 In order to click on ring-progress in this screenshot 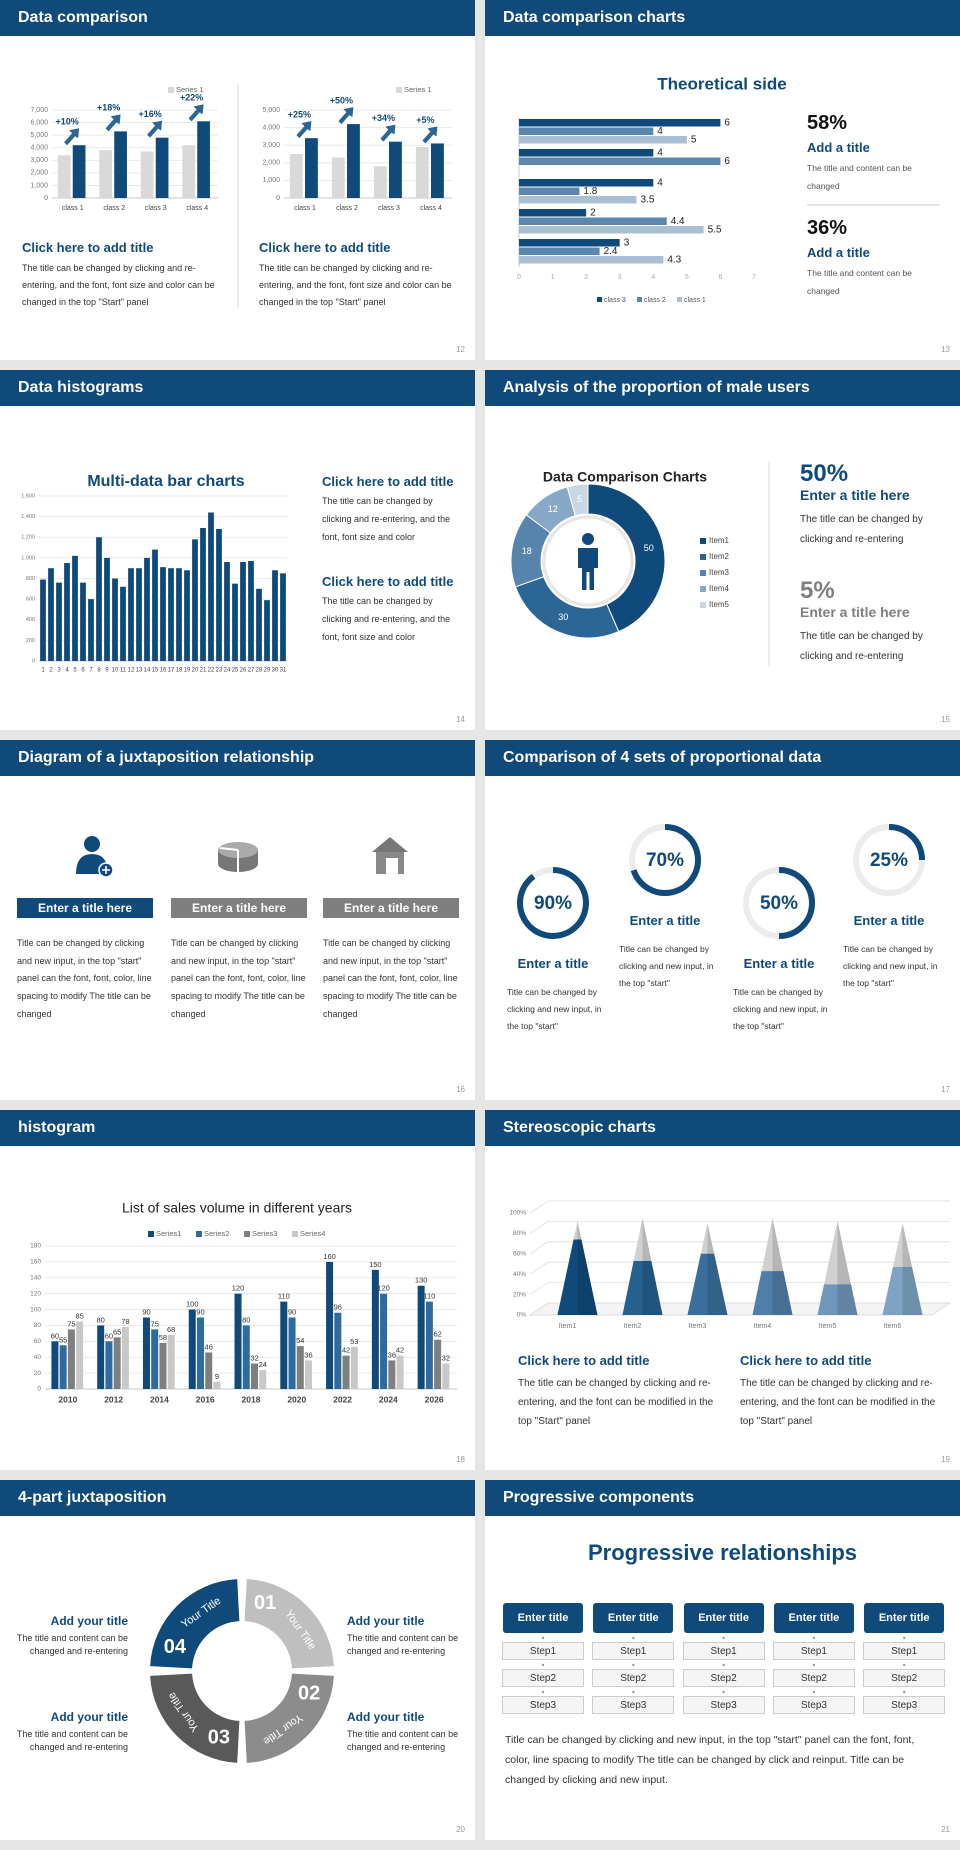, I will do `click(906, 842)`.